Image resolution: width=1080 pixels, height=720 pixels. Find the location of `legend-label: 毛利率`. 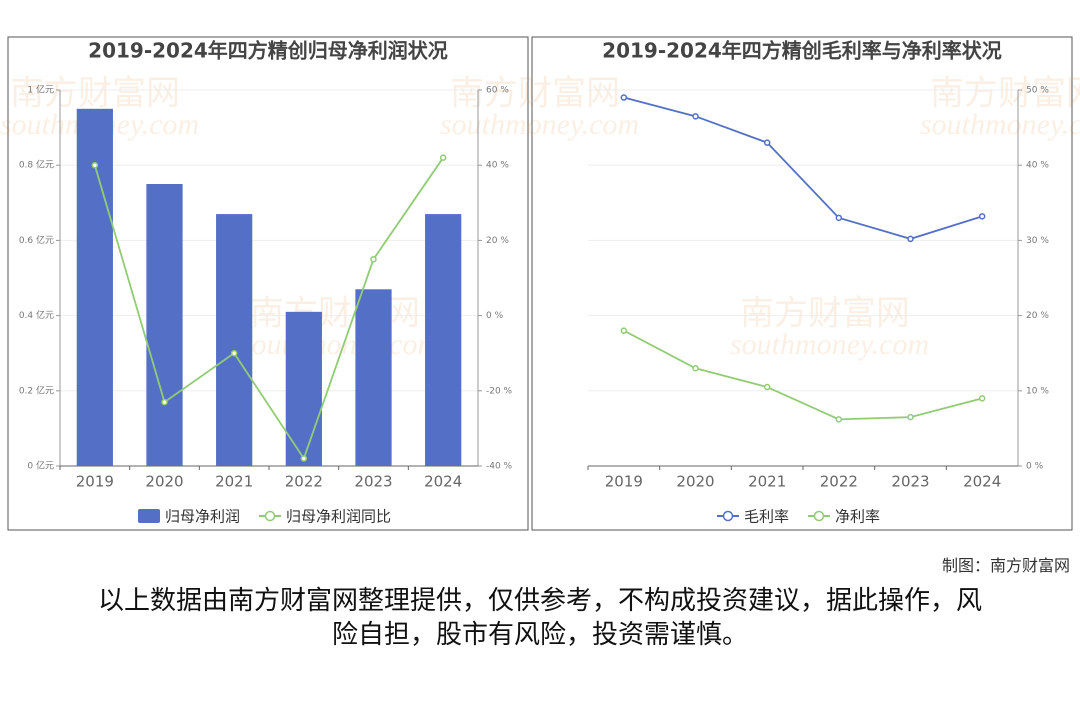

legend-label: 毛利率 is located at coordinates (766, 517).